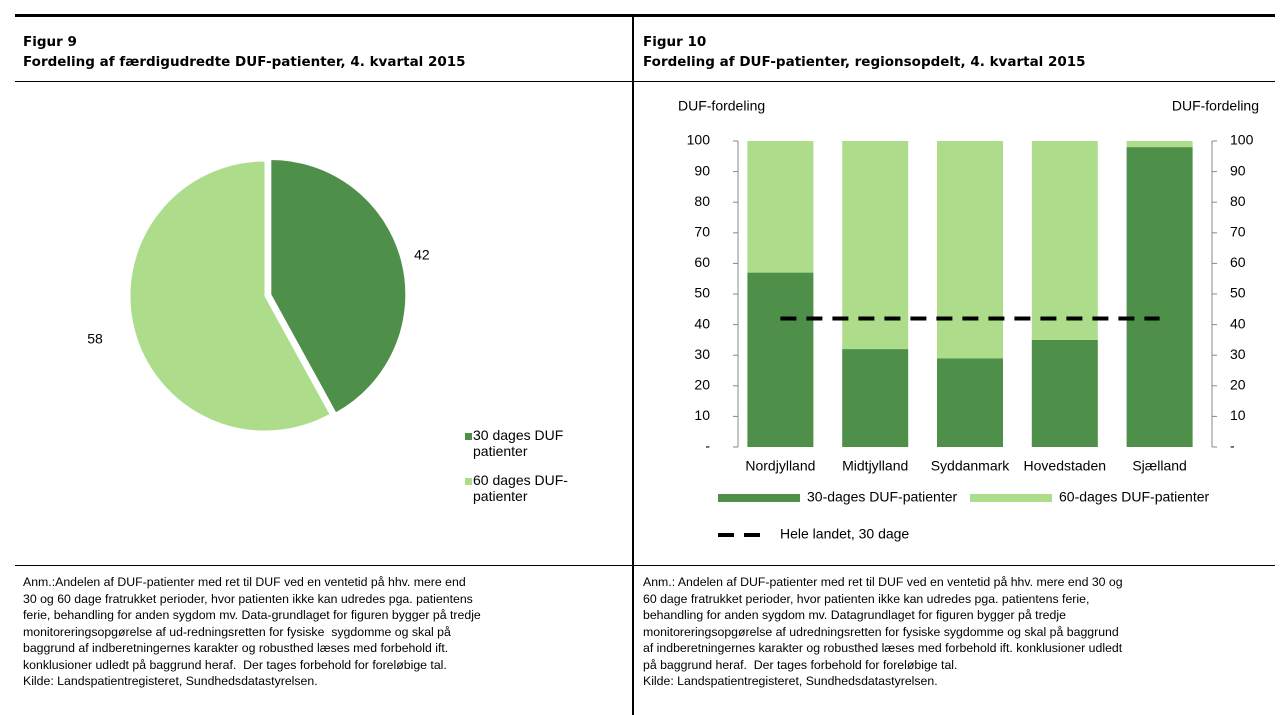 The image size is (1287, 715). I want to click on y2-tick-label: 80, so click(1238, 201).